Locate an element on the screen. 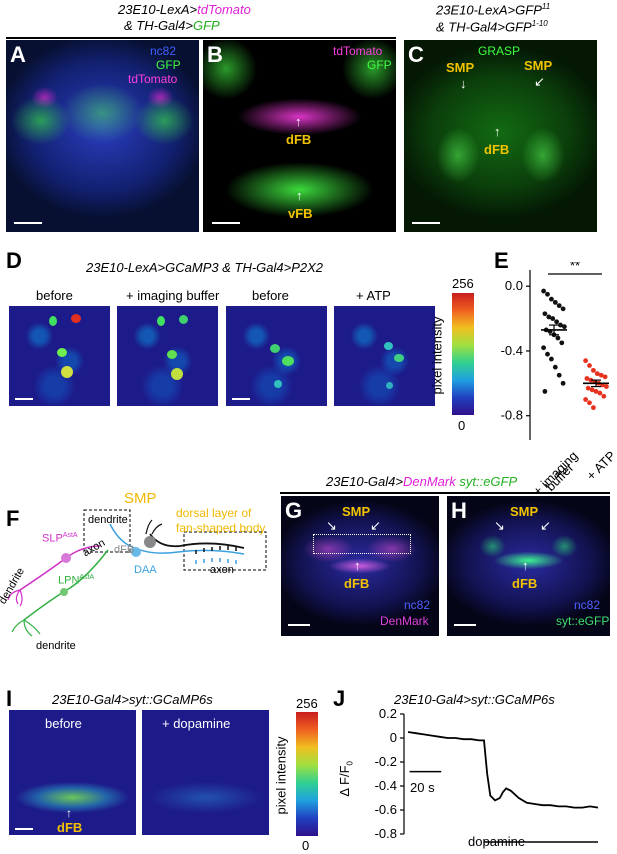 This screenshot has height=854, width=617. panel-e-chart: 0.0 -0.4 -0.8 ** is located at coordinates (555, 351).